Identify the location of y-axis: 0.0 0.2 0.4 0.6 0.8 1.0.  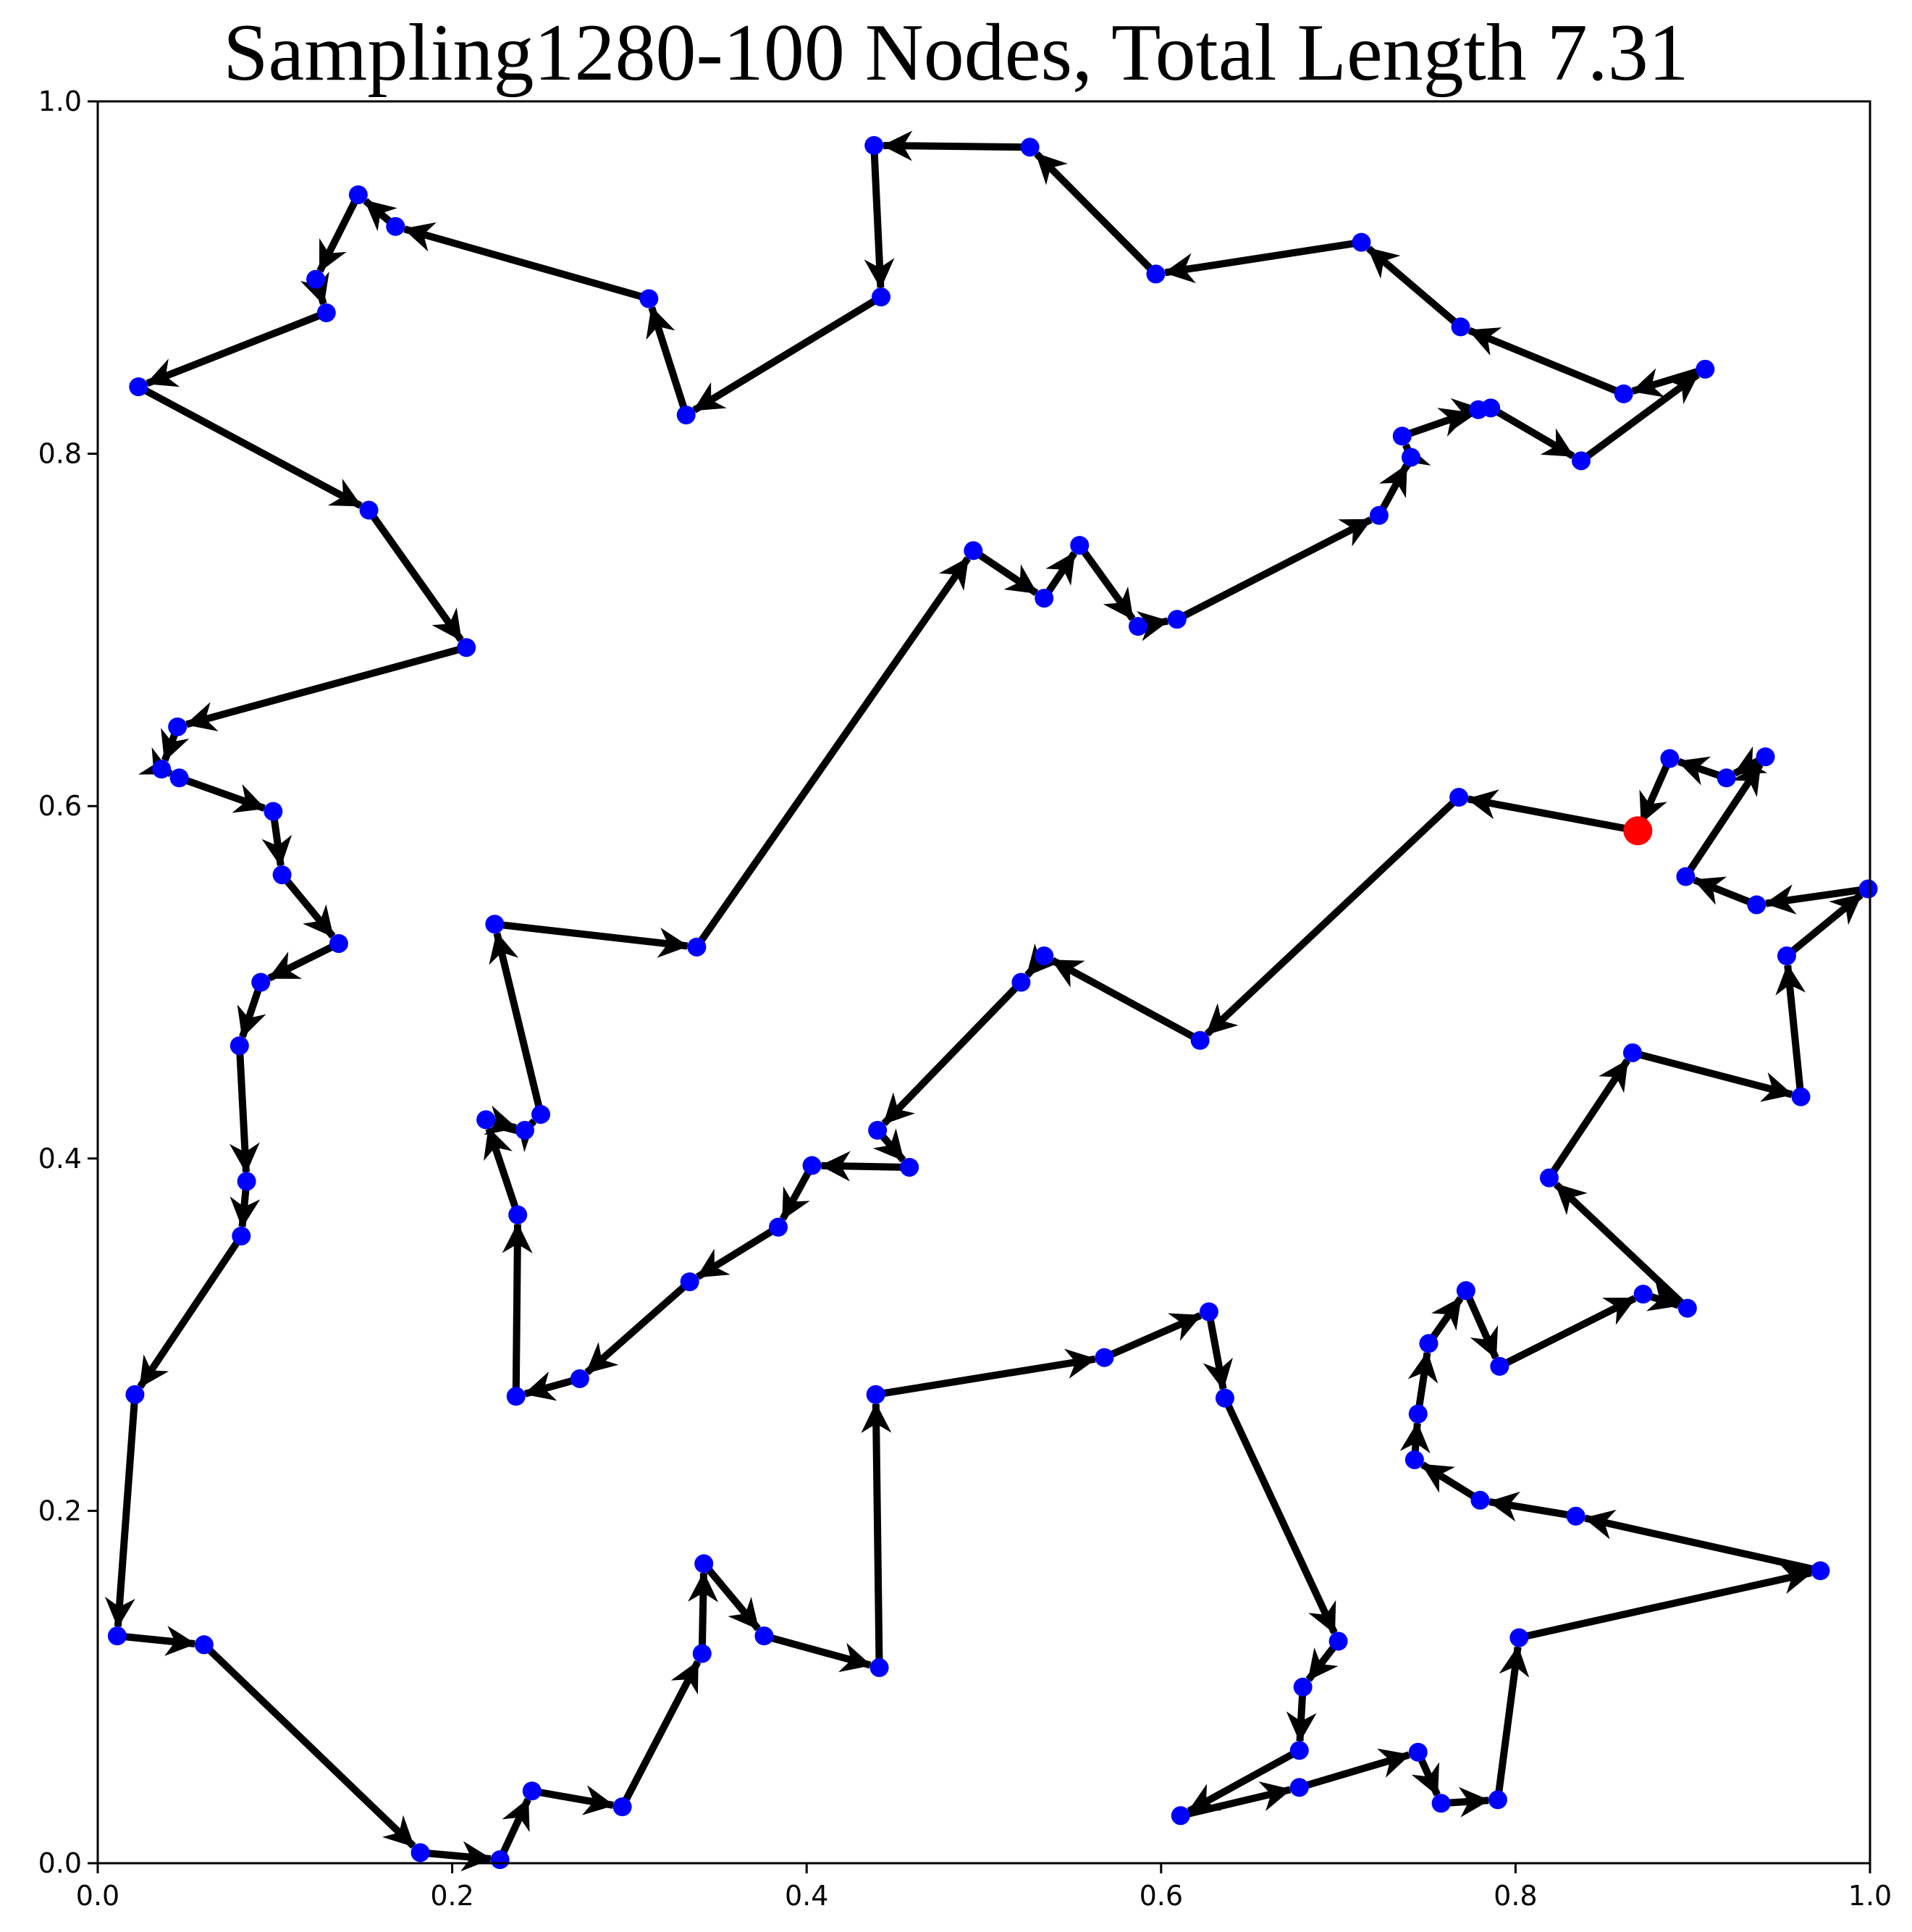
(68, 982).